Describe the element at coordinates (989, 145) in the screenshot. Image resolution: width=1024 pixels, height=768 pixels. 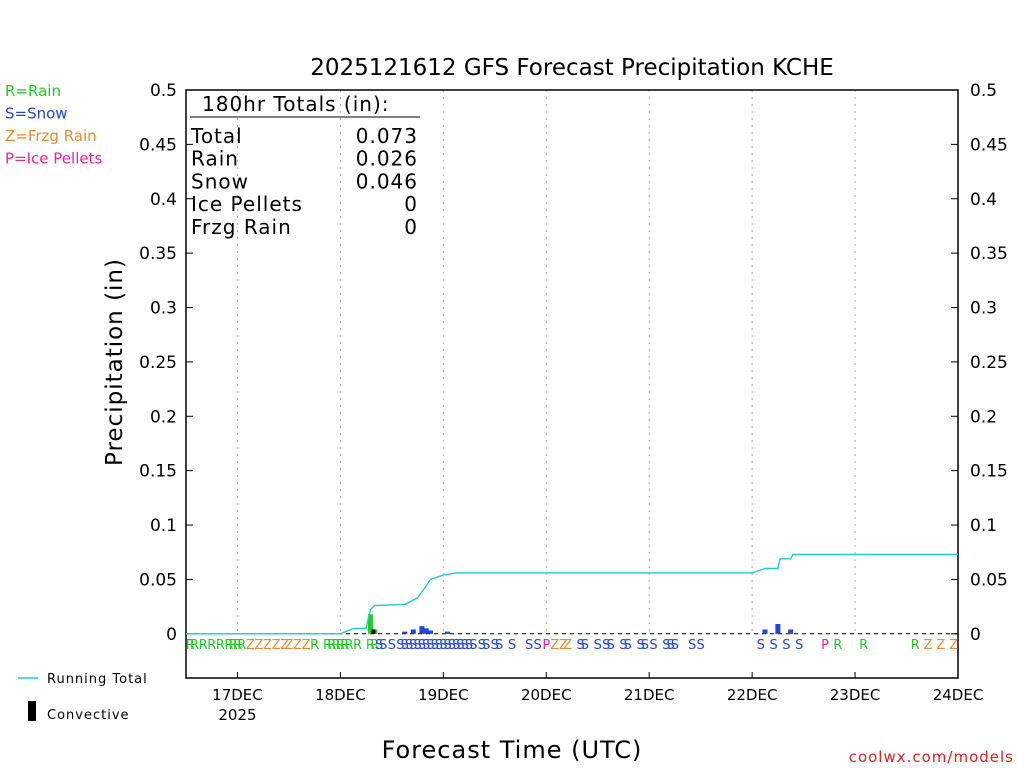
I see `y-tick-label-right: 0.45` at that location.